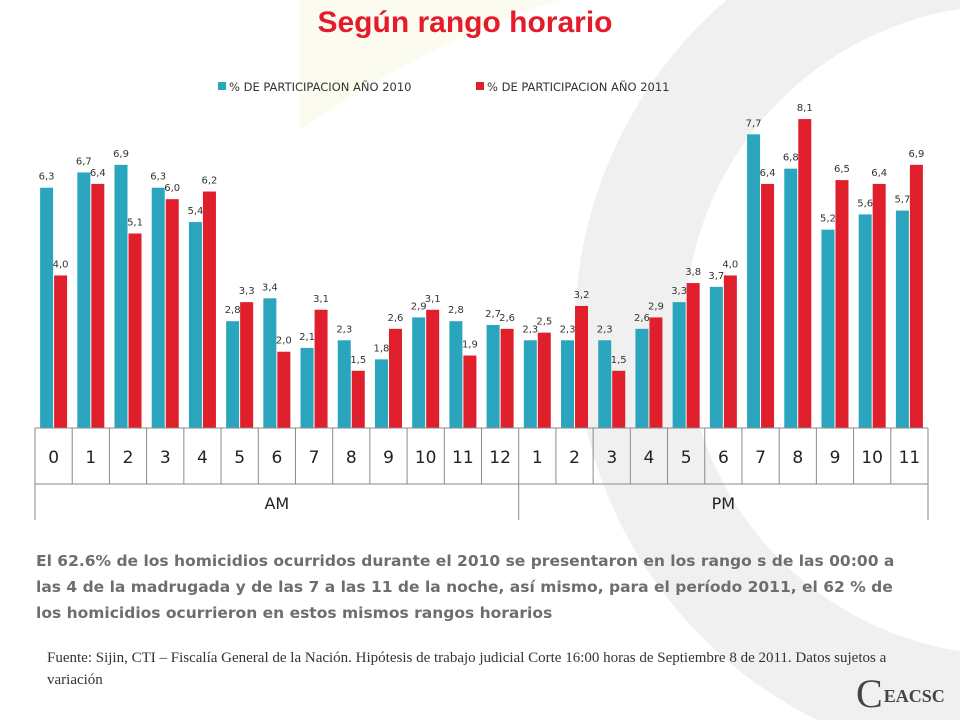 The width and height of the screenshot is (960, 720). I want to click on data-label-s1-1: 6,7, so click(84, 161).